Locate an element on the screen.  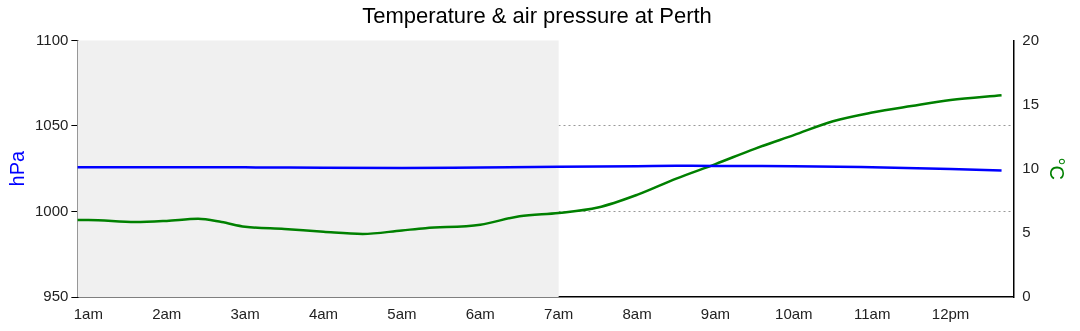
y2-tick-label: 15 is located at coordinates (1030, 103).